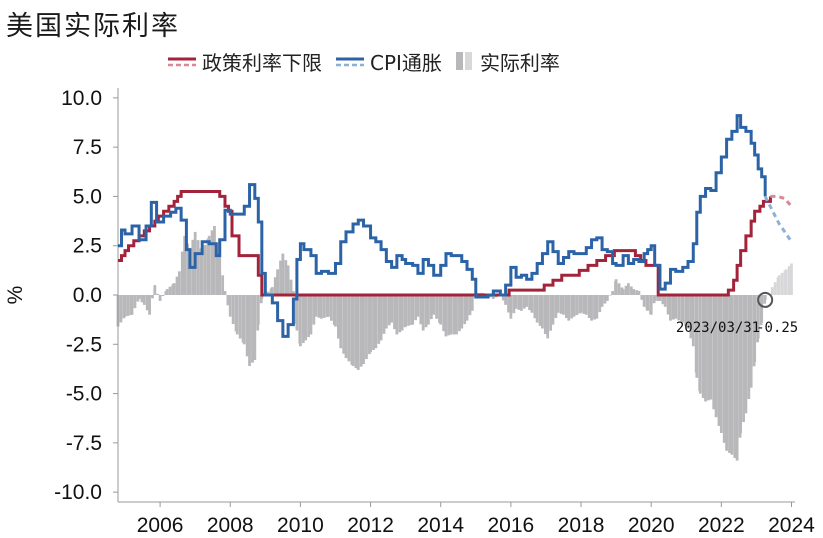  I want to click on legend-item-real-rate: 实际利率, so click(507, 61).